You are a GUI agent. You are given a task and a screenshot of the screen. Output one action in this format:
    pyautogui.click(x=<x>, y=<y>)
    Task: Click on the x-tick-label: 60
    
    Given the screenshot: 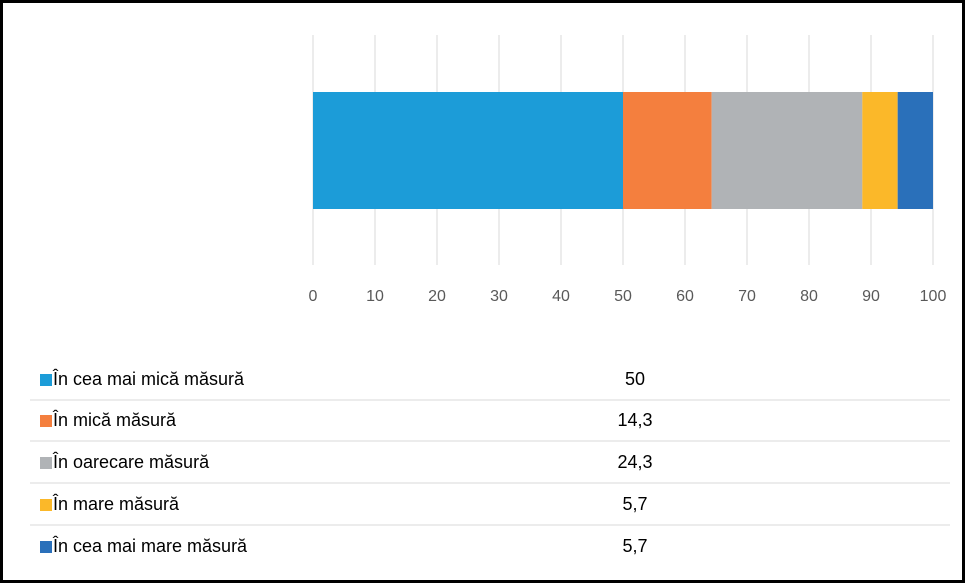 What is the action you would take?
    pyautogui.click(x=685, y=296)
    